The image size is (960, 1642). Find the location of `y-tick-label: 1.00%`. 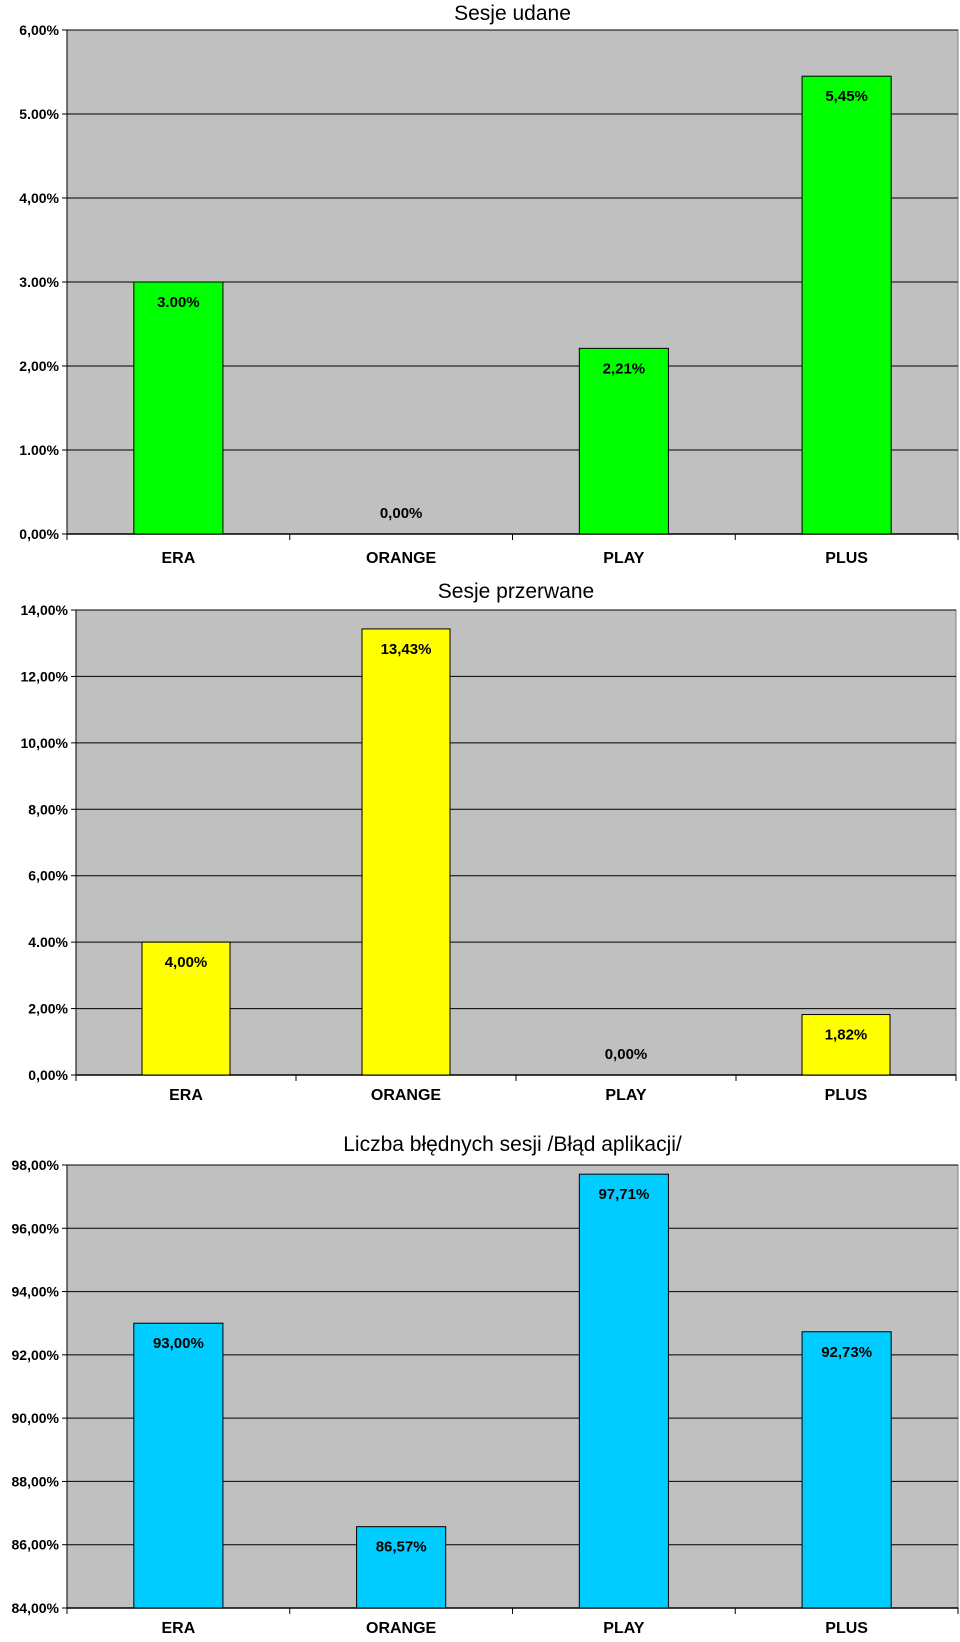

y-tick-label: 1.00% is located at coordinates (39, 450).